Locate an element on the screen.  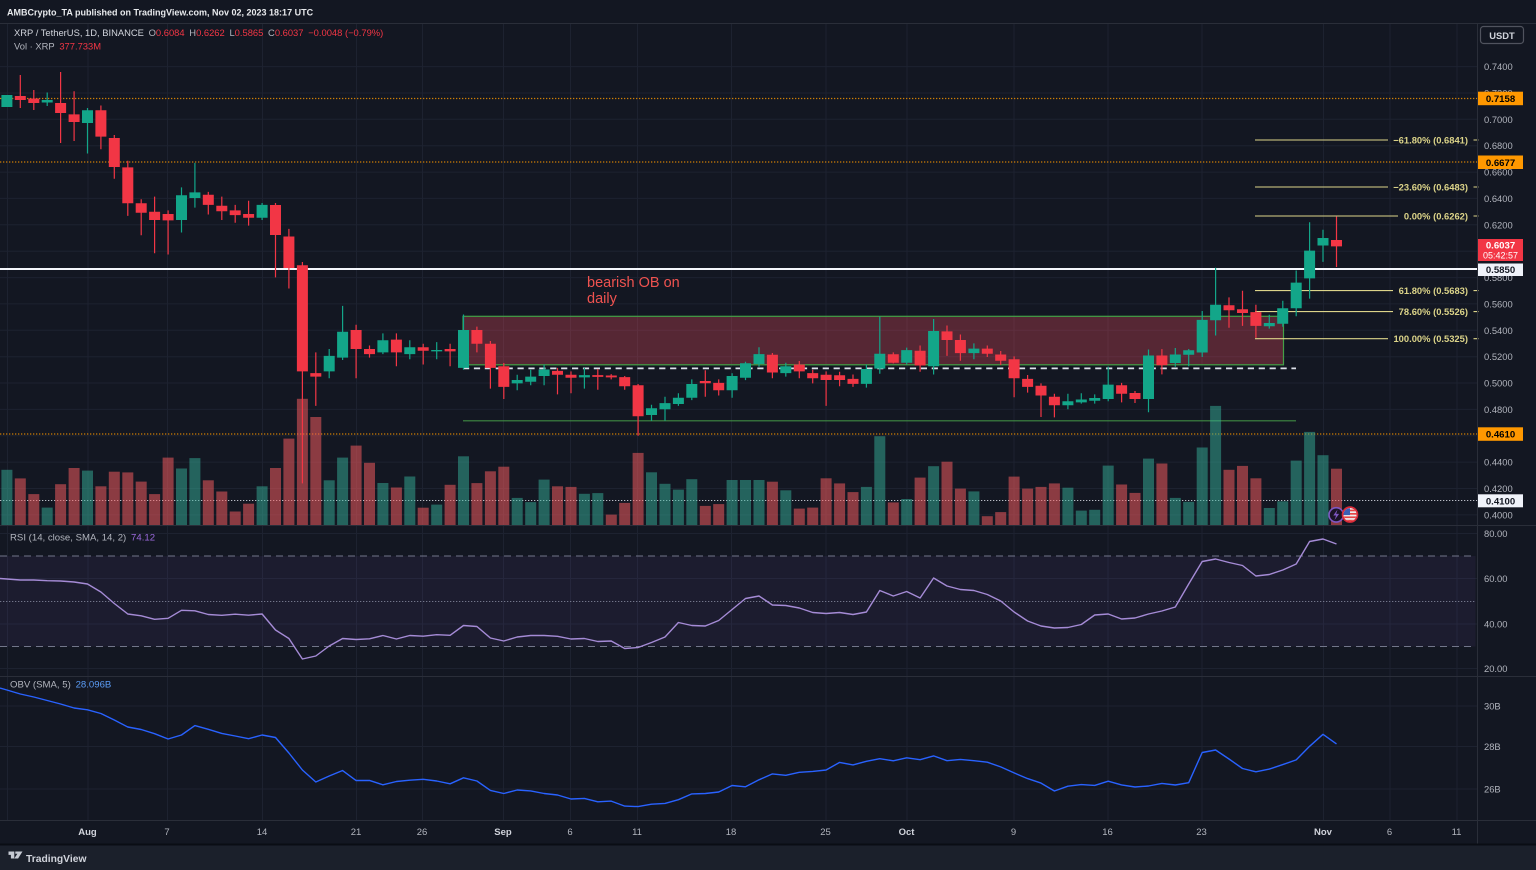
svg-text: 26B is located at coordinates (1492, 789).